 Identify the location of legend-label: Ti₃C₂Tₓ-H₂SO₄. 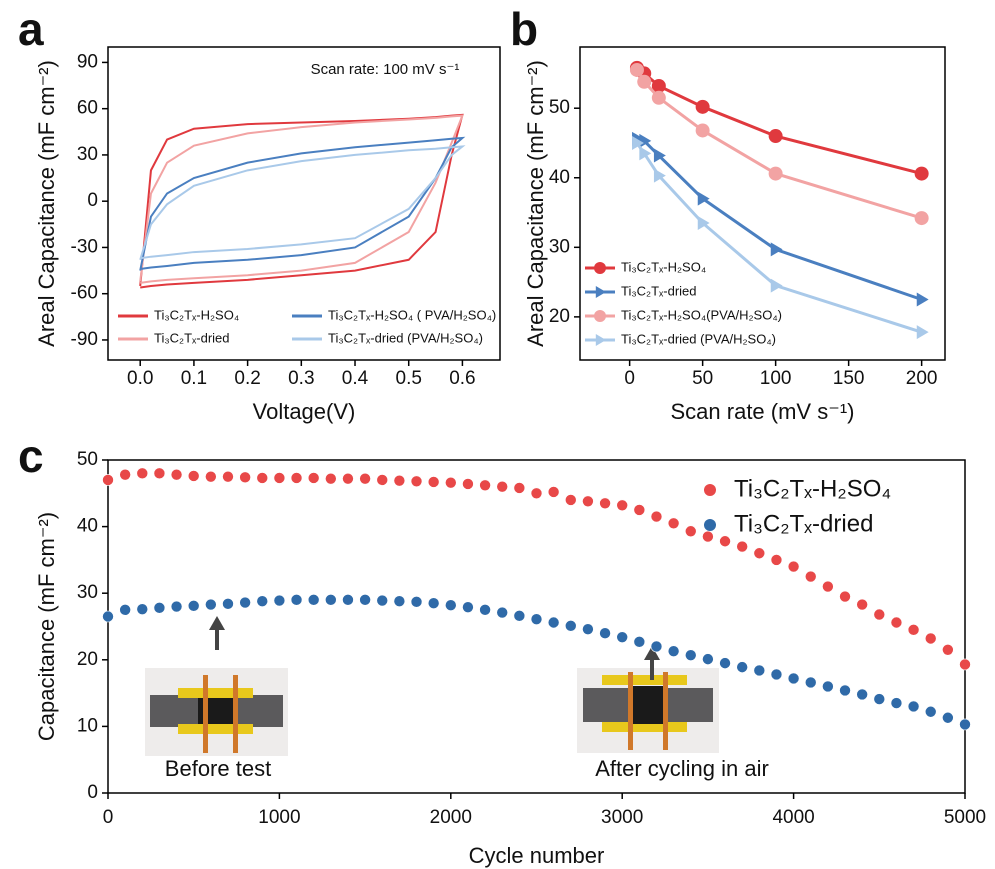
(812, 488).